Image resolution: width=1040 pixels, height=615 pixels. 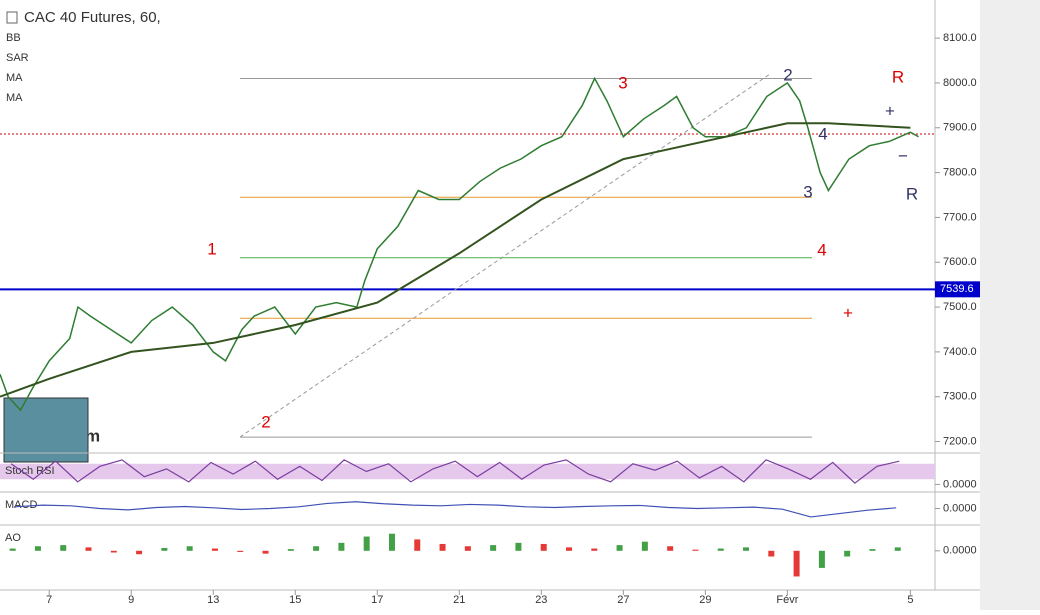 I want to click on level-tag, so click(x=957, y=289).